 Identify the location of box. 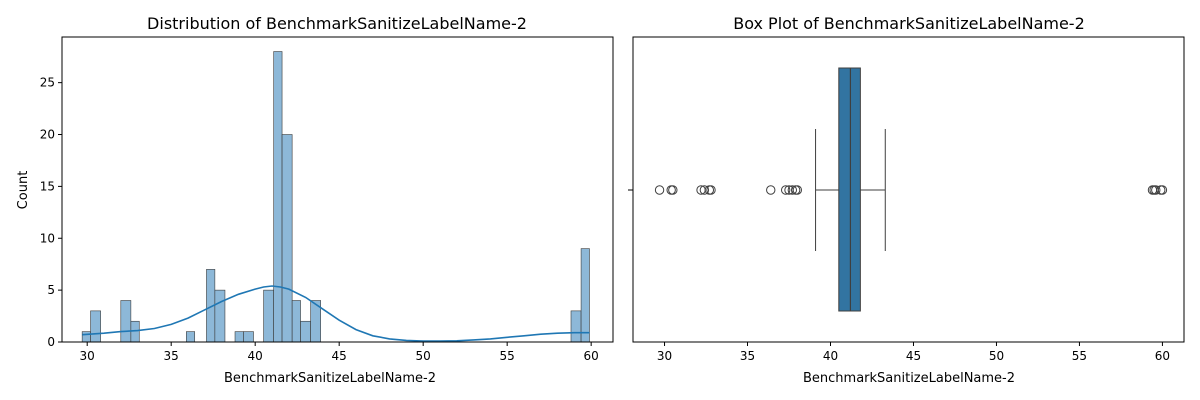
(849, 189).